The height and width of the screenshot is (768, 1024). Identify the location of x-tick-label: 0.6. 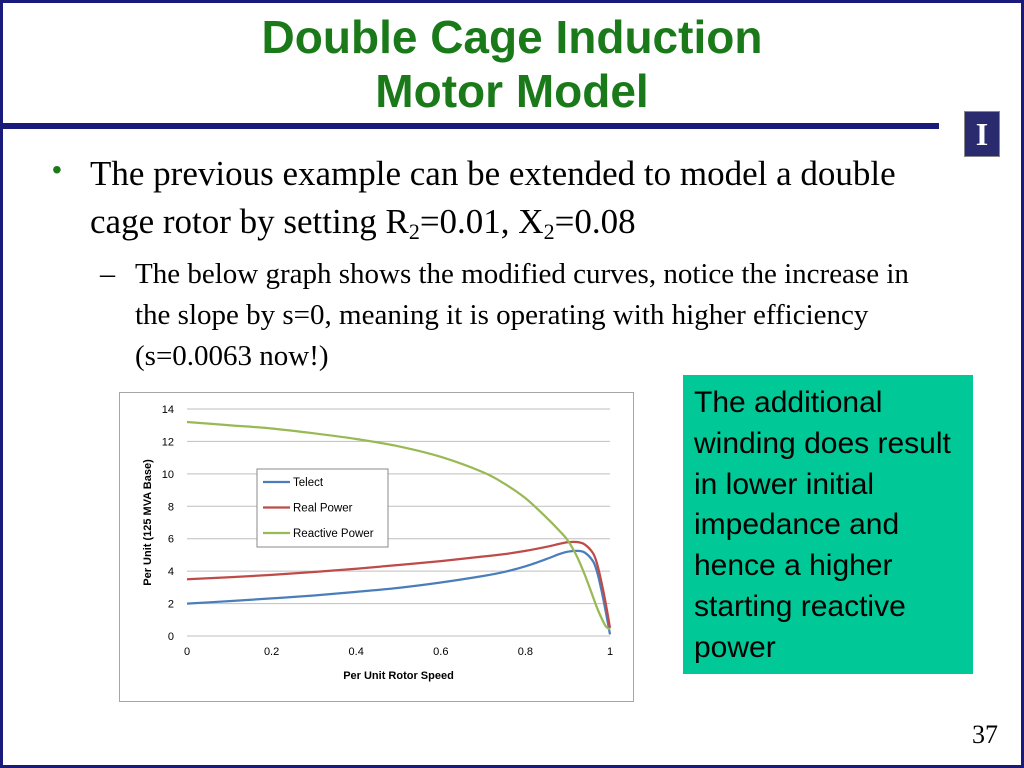
(440, 652).